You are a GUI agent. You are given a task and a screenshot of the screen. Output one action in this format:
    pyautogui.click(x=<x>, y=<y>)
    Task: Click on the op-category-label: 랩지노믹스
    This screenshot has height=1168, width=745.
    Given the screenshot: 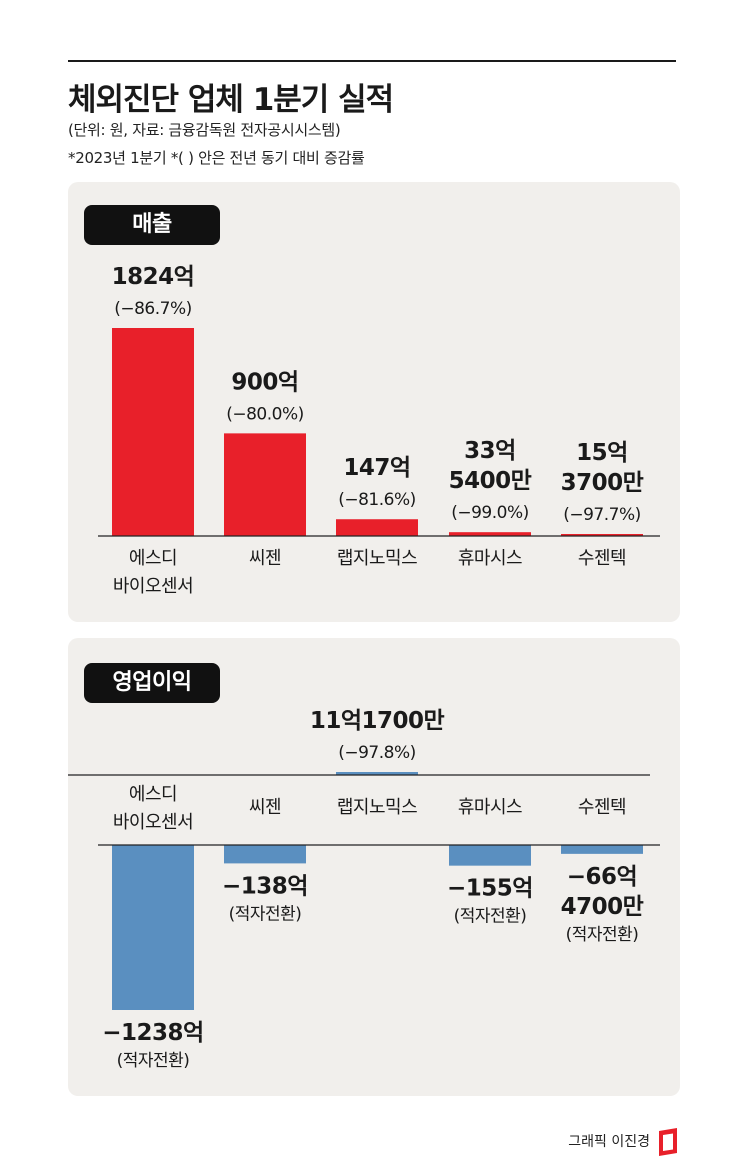 What is the action you would take?
    pyautogui.click(x=377, y=807)
    